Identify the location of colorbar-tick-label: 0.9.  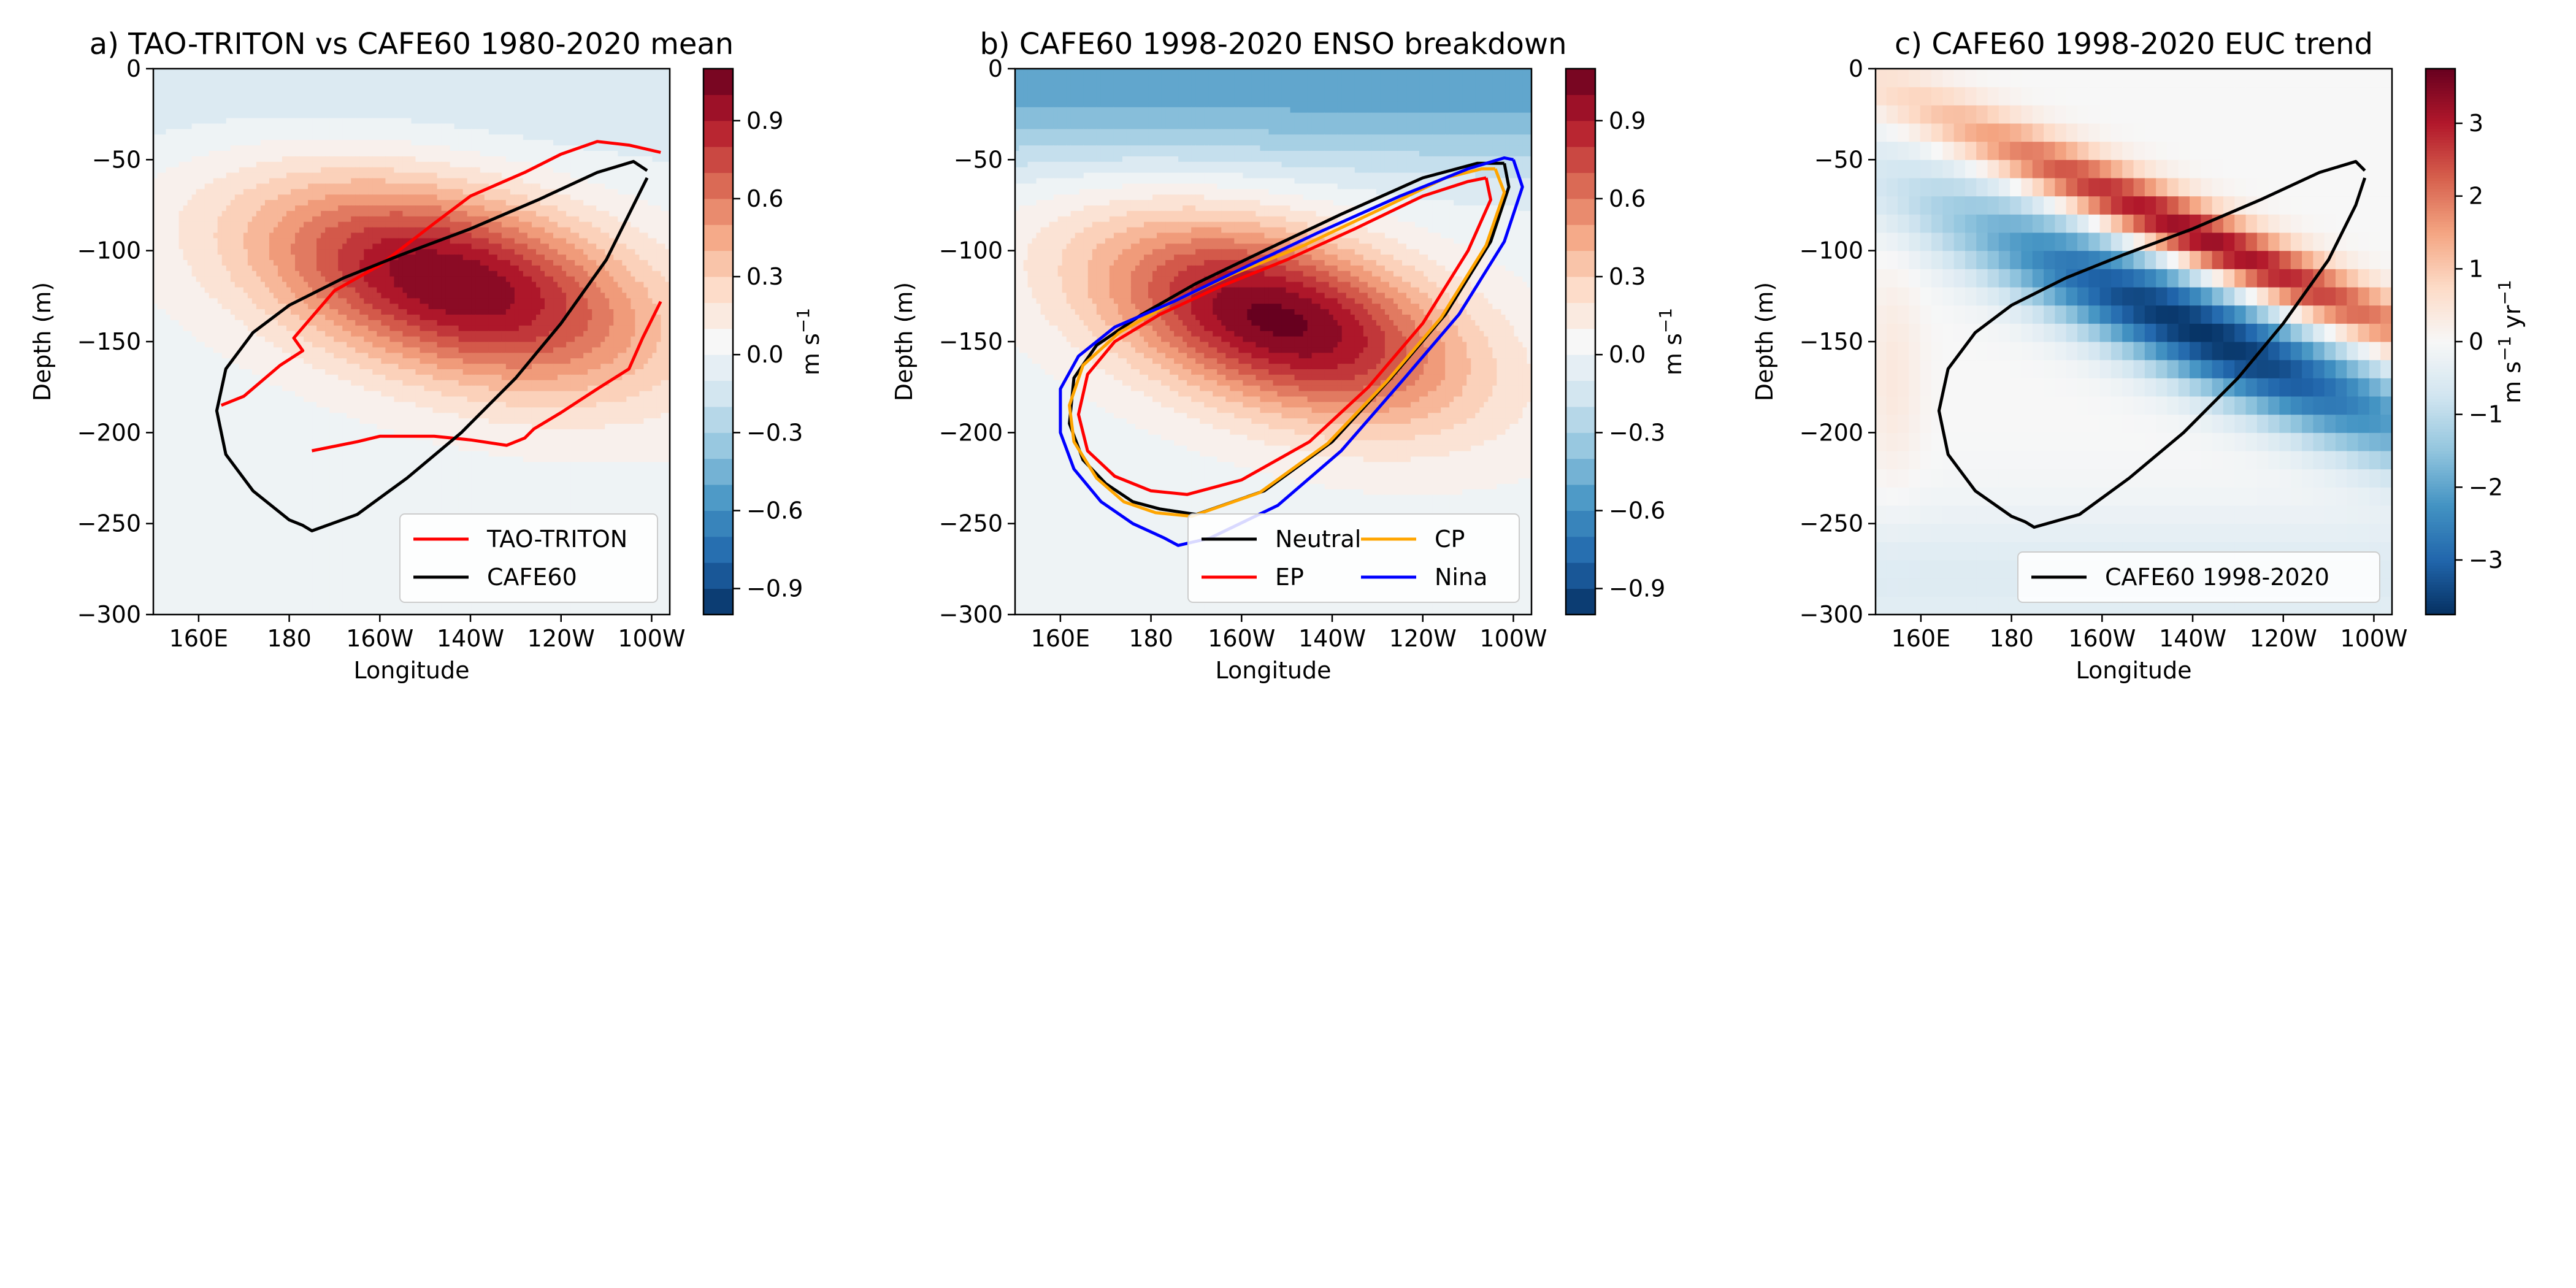
(1627, 120).